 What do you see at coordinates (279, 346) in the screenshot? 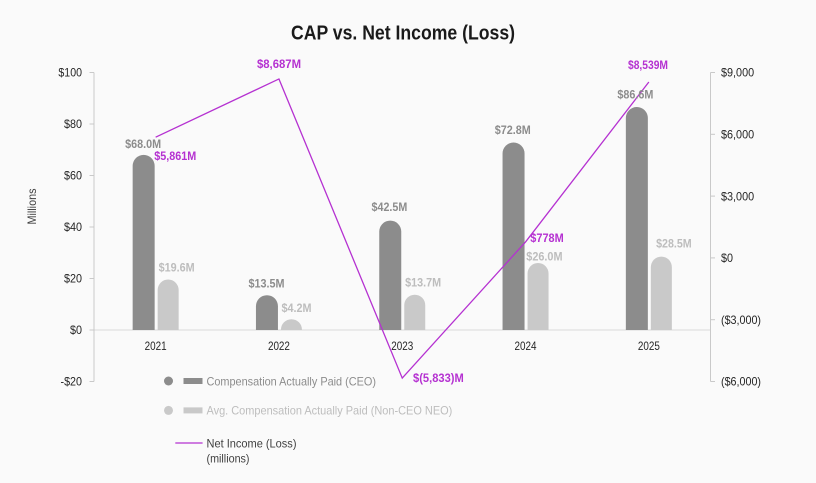
I see `svg-text: 2022` at bounding box center [279, 346].